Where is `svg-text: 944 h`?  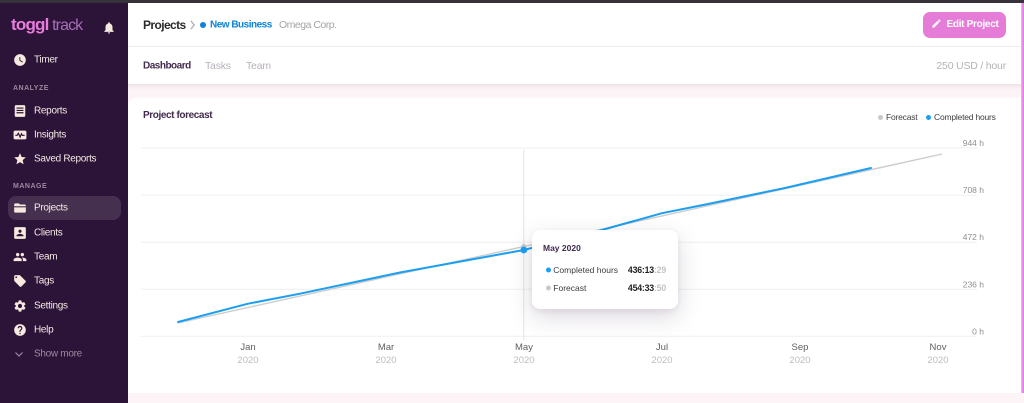 svg-text: 944 h is located at coordinates (974, 143).